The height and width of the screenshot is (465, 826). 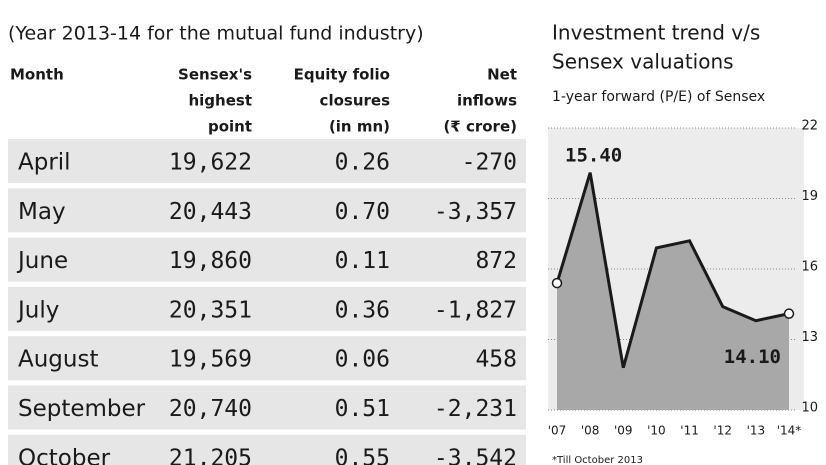 What do you see at coordinates (362, 261) in the screenshot?
I see `table-cell: 0.11` at bounding box center [362, 261].